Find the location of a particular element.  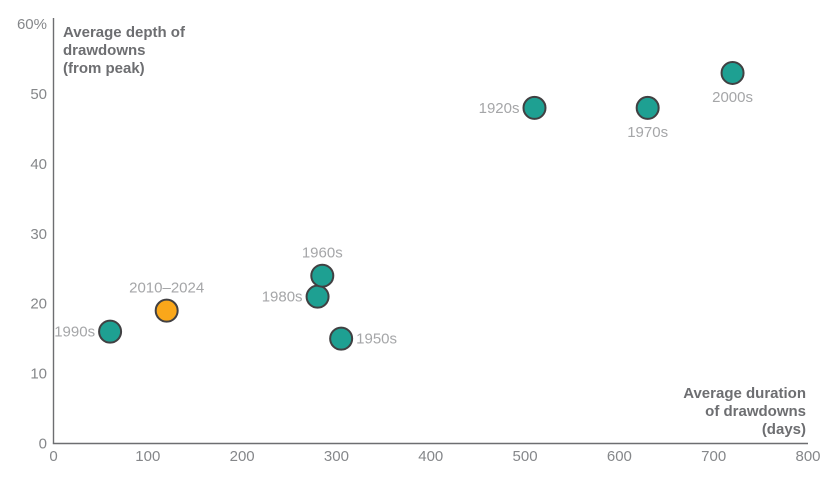

data-point-1980s is located at coordinates (317, 296).